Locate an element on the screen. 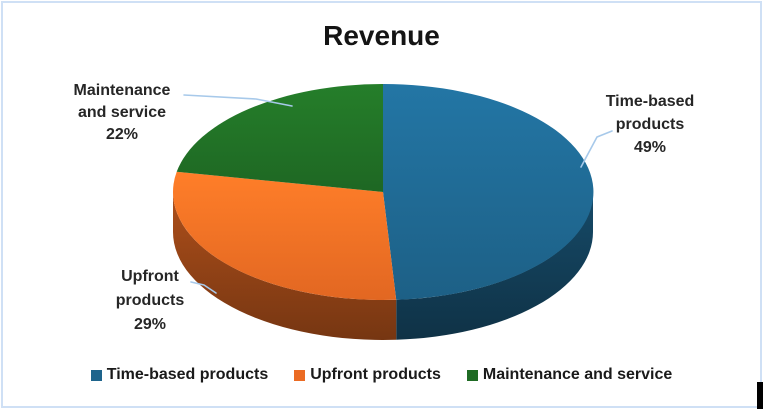 This screenshot has width=763, height=409. data-label-line: Upfront is located at coordinates (150, 276).